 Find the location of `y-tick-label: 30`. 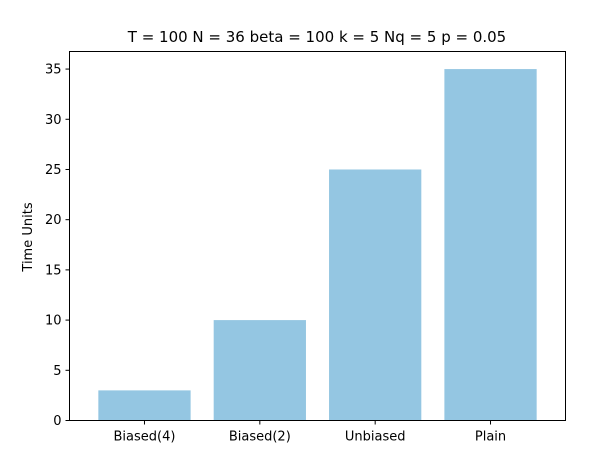

y-tick-label: 30 is located at coordinates (53, 120).